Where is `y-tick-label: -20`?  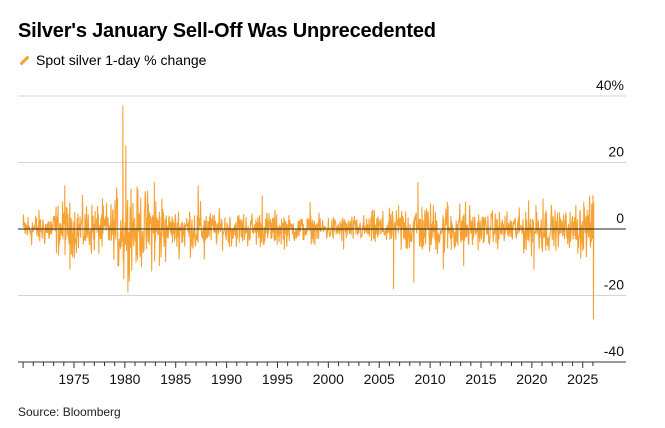 y-tick-label: -20 is located at coordinates (614, 285).